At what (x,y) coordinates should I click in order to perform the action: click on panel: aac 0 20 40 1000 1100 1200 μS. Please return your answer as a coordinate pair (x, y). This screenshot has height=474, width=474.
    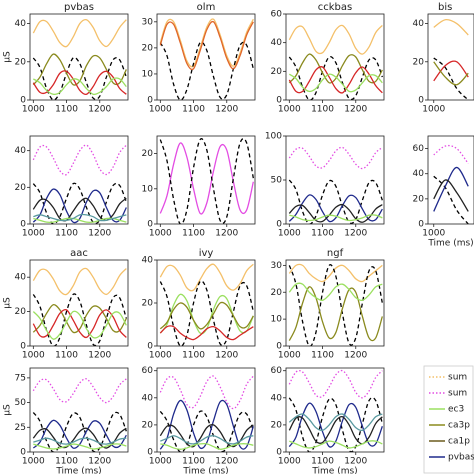
    Looking at the image, I should click on (66, 304).